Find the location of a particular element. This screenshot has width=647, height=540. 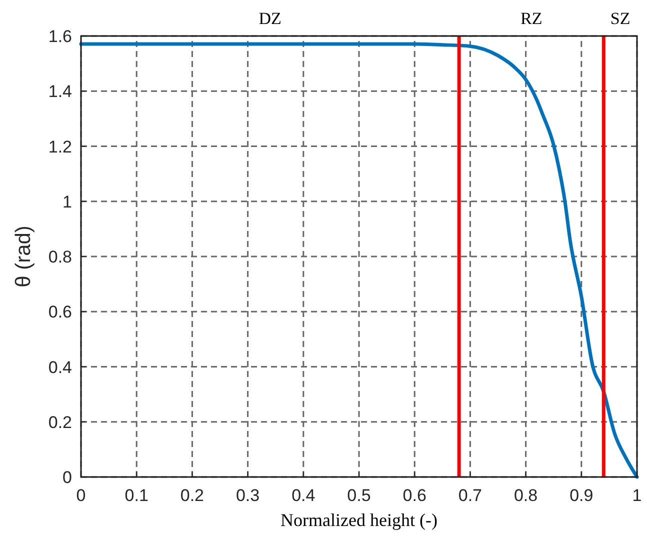

y-axis-title: θ (rad) is located at coordinates (23, 257).